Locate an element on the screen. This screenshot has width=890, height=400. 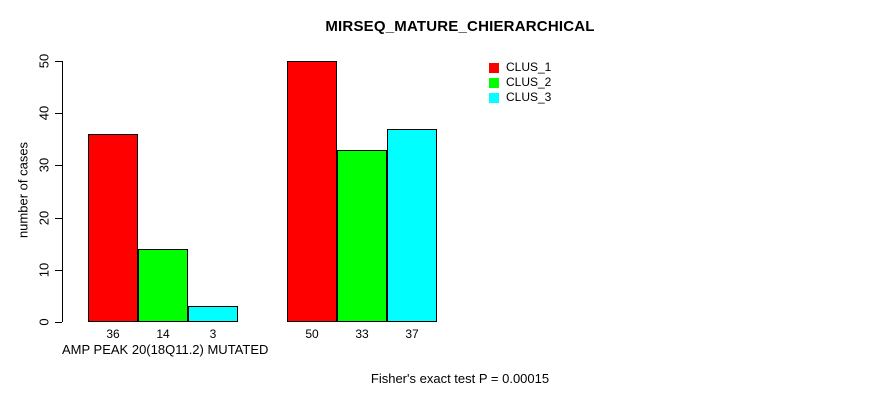
y-tick-label: 20 is located at coordinates (44, 217).